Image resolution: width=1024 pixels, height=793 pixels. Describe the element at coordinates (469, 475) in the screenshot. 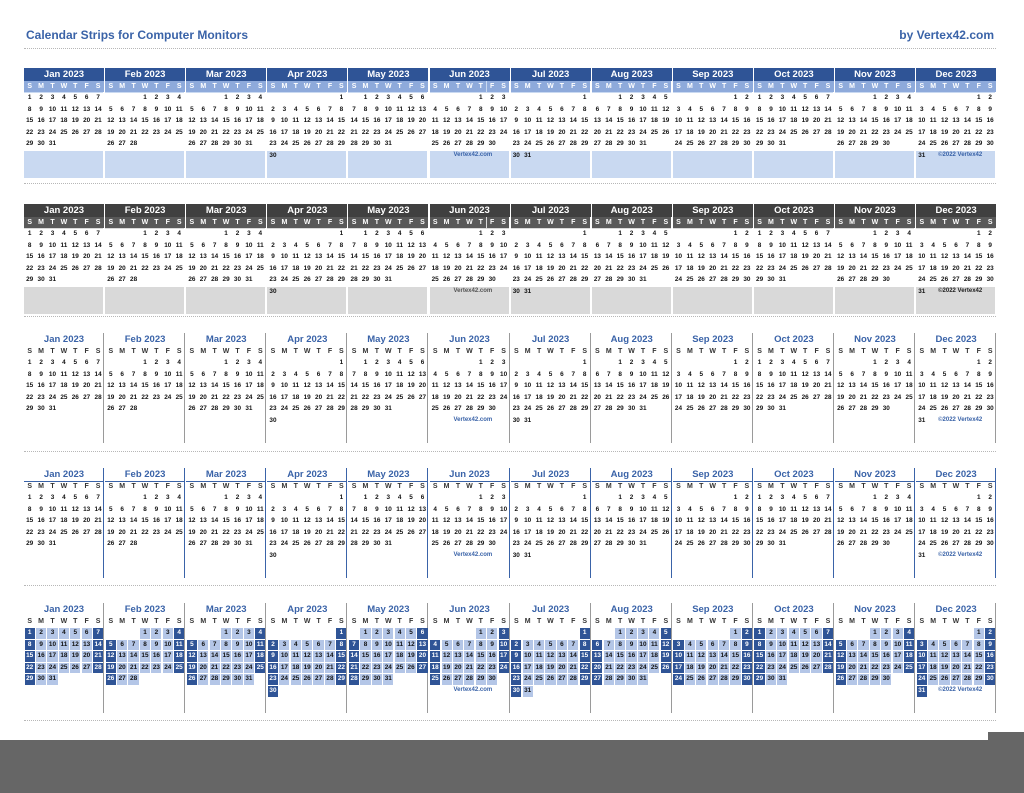

I see `month-name: Jun 2023` at that location.